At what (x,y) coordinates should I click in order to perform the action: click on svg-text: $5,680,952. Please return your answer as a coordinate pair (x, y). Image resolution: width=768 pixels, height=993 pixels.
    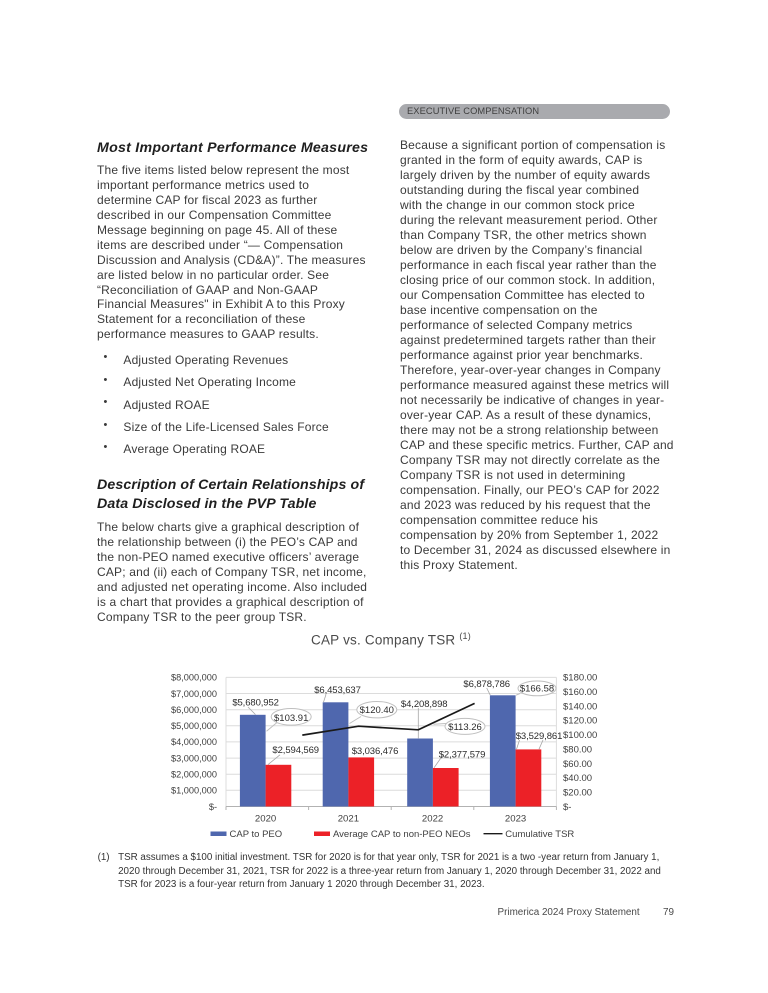
    Looking at the image, I should click on (255, 702).